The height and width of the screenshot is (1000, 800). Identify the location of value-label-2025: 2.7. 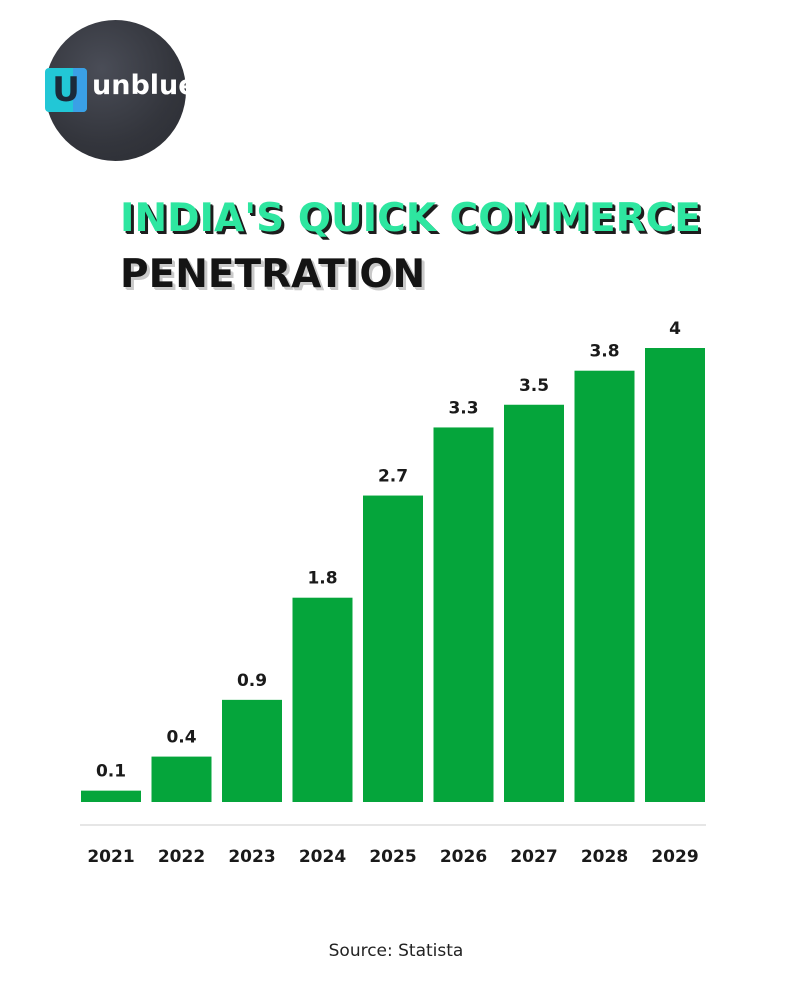
(393, 477).